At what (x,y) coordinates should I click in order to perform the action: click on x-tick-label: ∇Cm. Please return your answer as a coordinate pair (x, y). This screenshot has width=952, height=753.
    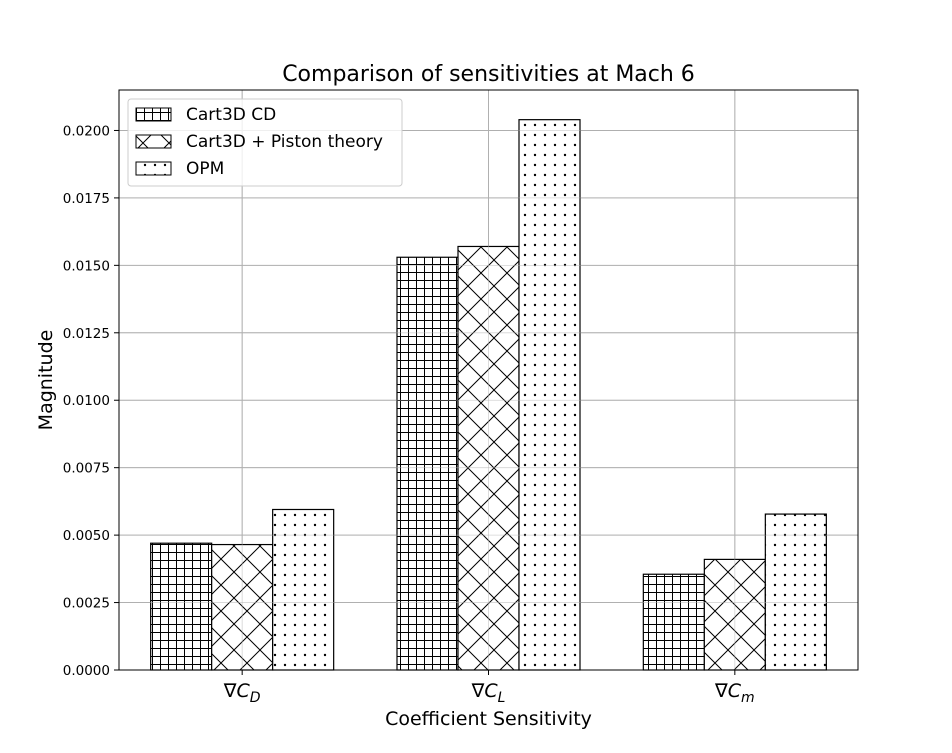
    Looking at the image, I should click on (734, 693).